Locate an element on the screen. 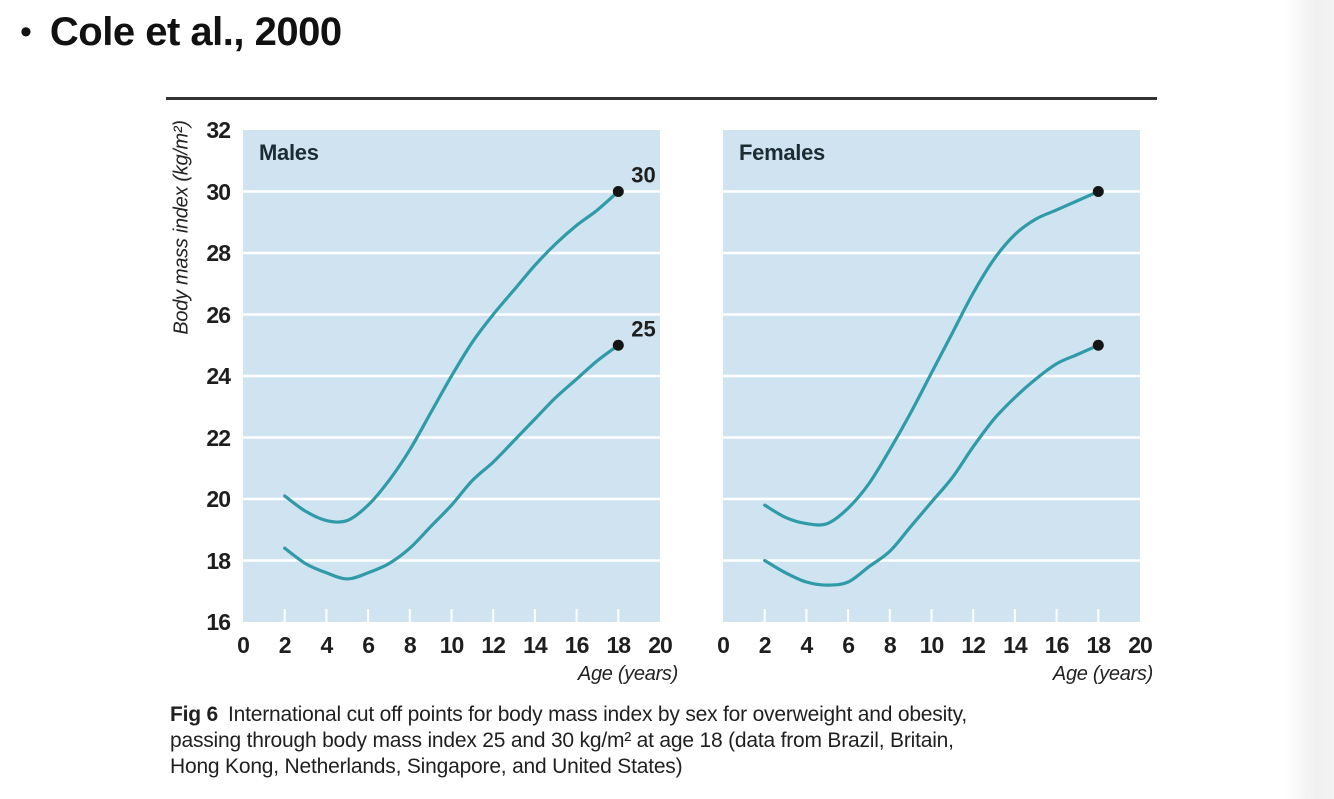  y-tick-label: 24 is located at coordinates (218, 376).